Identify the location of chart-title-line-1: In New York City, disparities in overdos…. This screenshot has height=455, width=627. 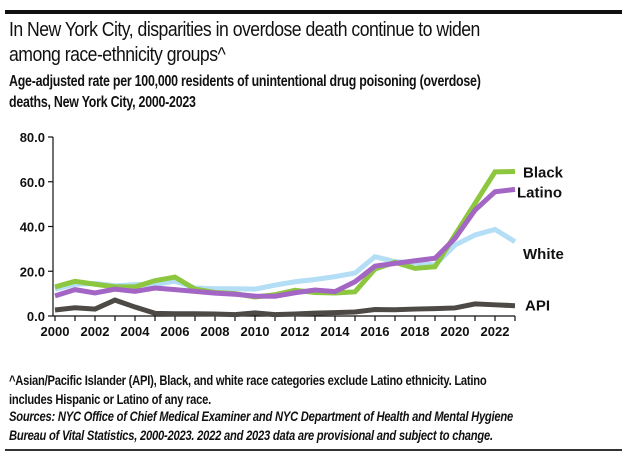
(244, 29).